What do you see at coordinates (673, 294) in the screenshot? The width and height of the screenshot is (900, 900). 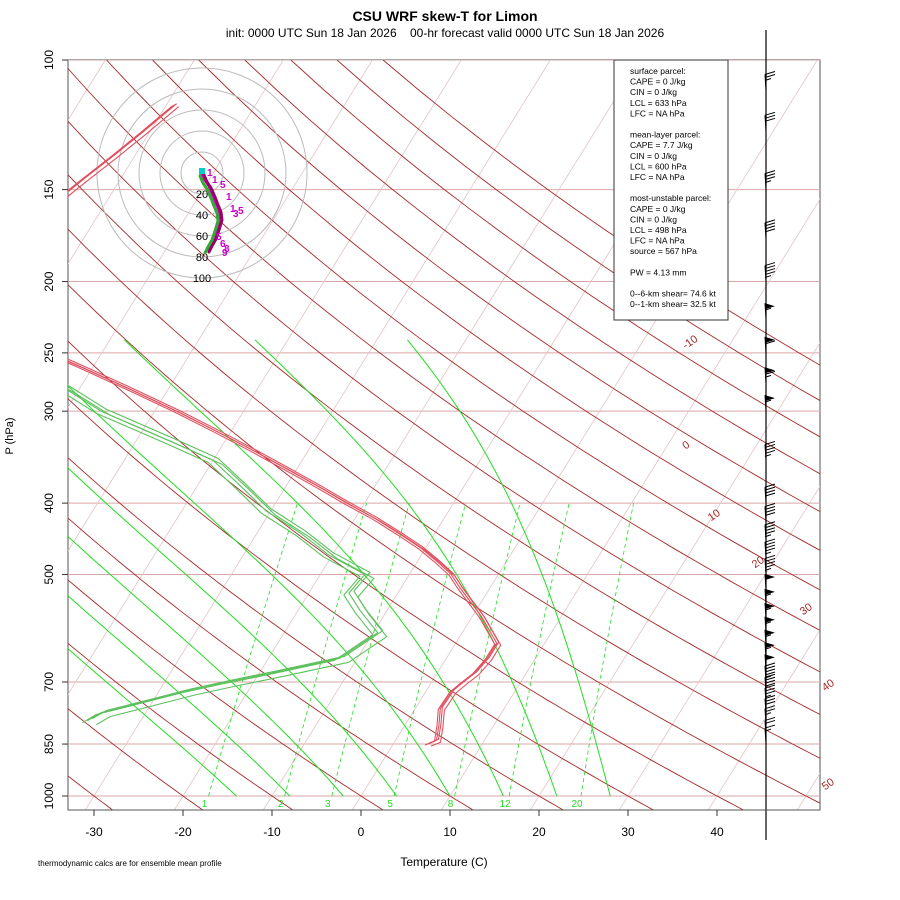 I see `info-box-line: 0--6-km shear= 74.6 kt` at bounding box center [673, 294].